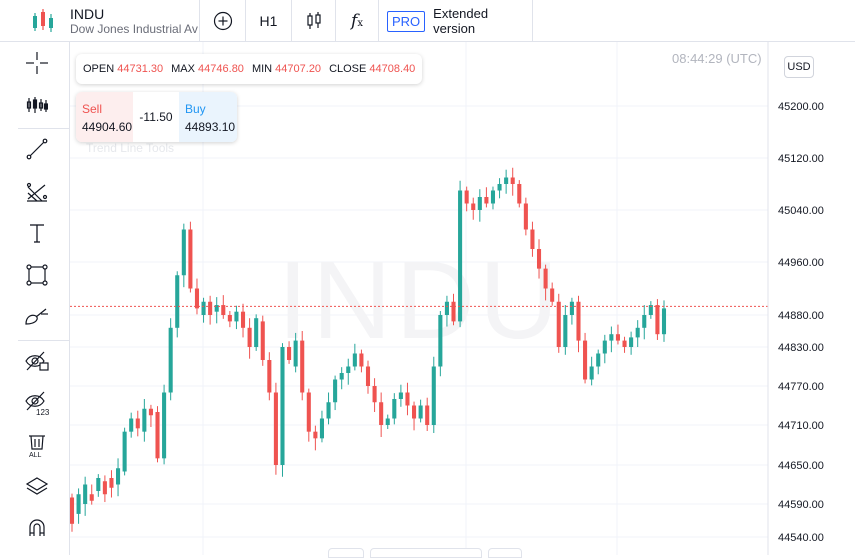  Describe the element at coordinates (43, 20) in the screenshot. I see `candles-logo-icon` at that location.